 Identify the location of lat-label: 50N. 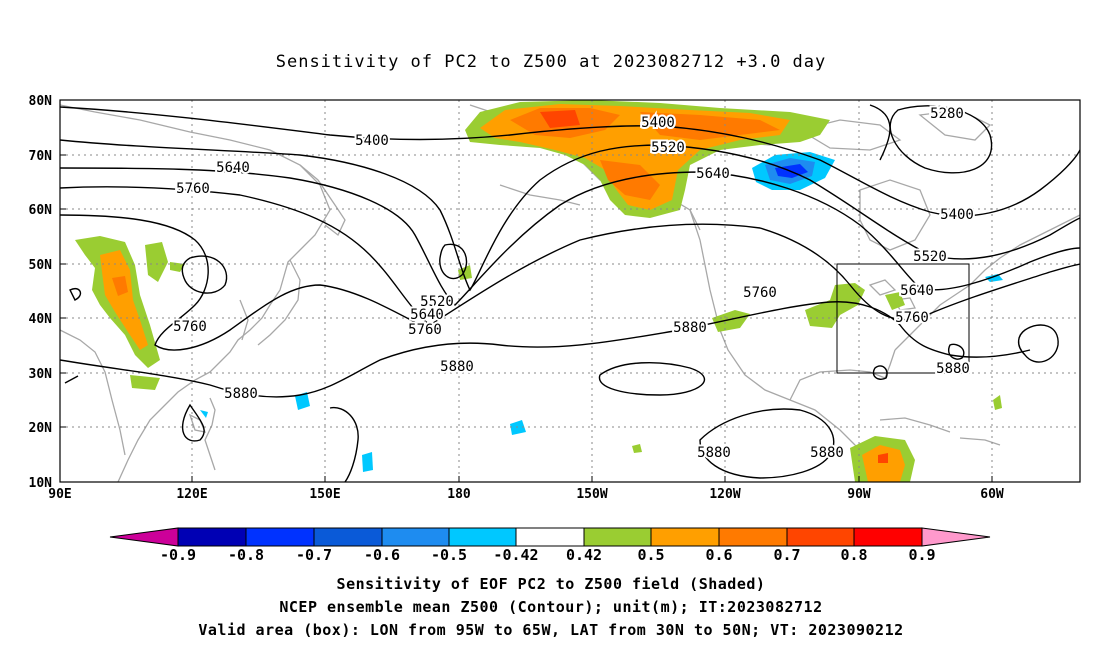
(41, 265).